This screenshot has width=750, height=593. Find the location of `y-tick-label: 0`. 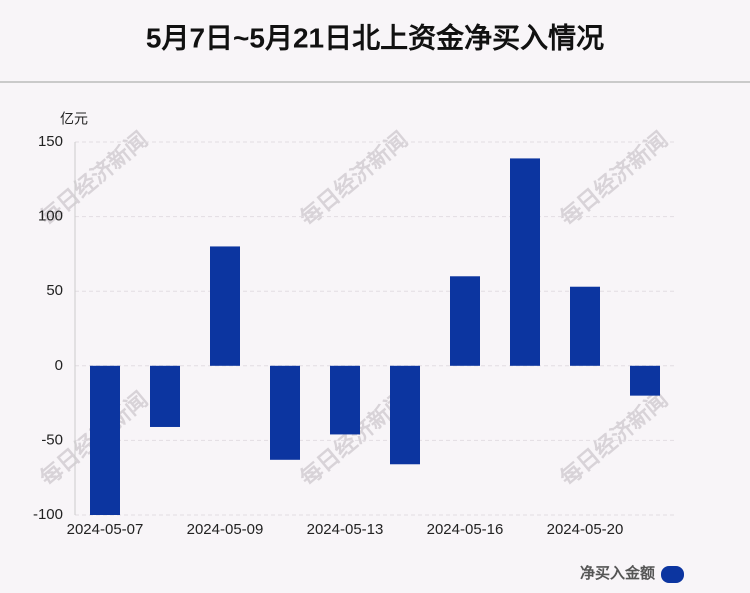

y-tick-label: 0 is located at coordinates (59, 365).